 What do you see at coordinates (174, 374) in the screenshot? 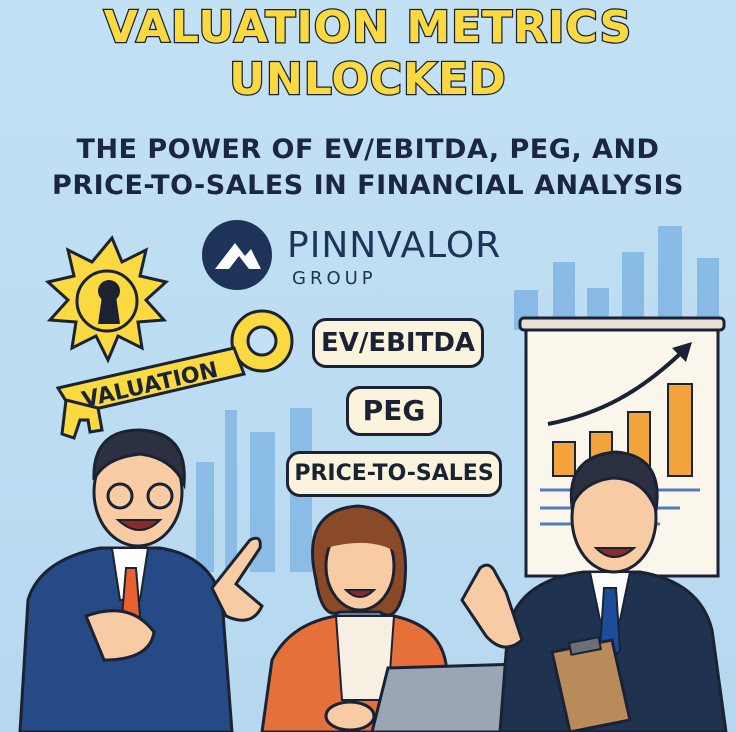
I see `golden-key-icon` at bounding box center [174, 374].